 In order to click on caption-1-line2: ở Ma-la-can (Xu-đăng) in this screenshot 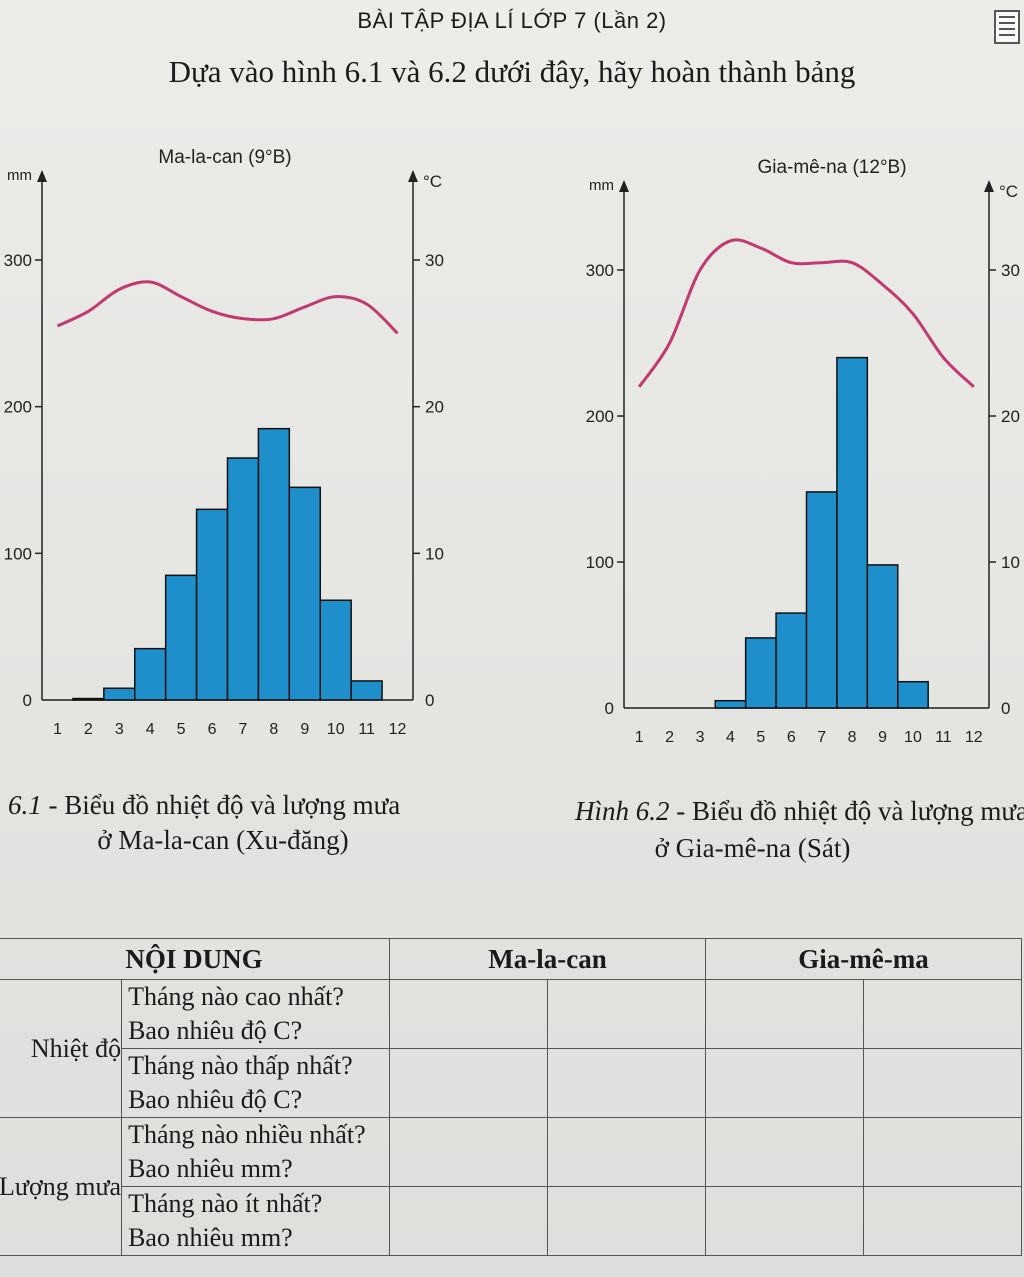, I will do `click(223, 840)`.